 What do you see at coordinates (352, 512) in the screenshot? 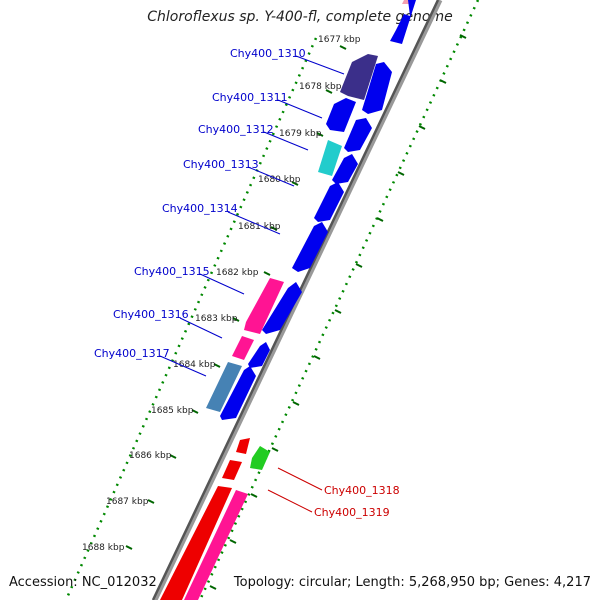
I see `gene-label: Chy400_1319` at bounding box center [352, 512].